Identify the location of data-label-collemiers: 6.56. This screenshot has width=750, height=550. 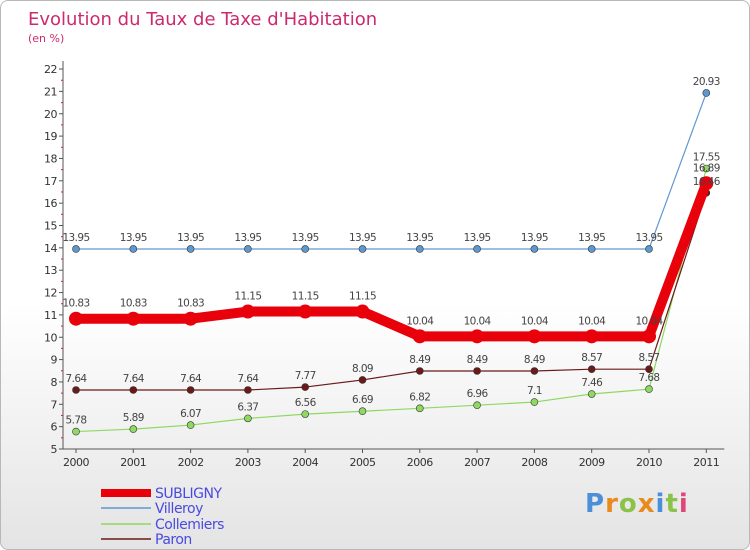
(306, 403).